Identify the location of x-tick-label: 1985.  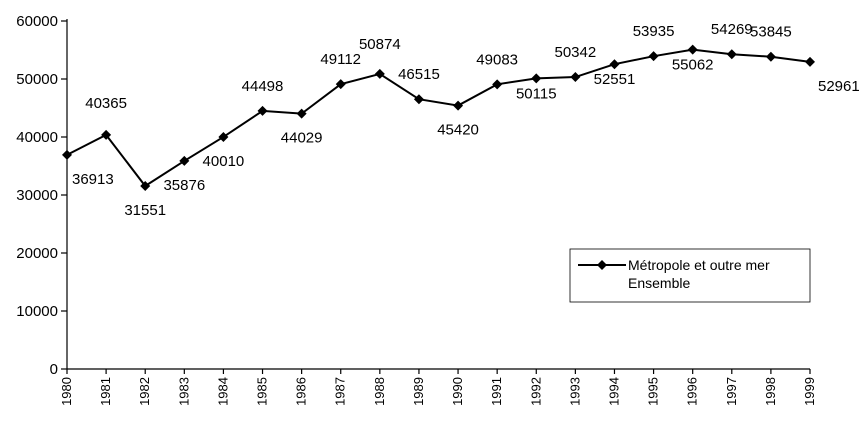
(262, 391).